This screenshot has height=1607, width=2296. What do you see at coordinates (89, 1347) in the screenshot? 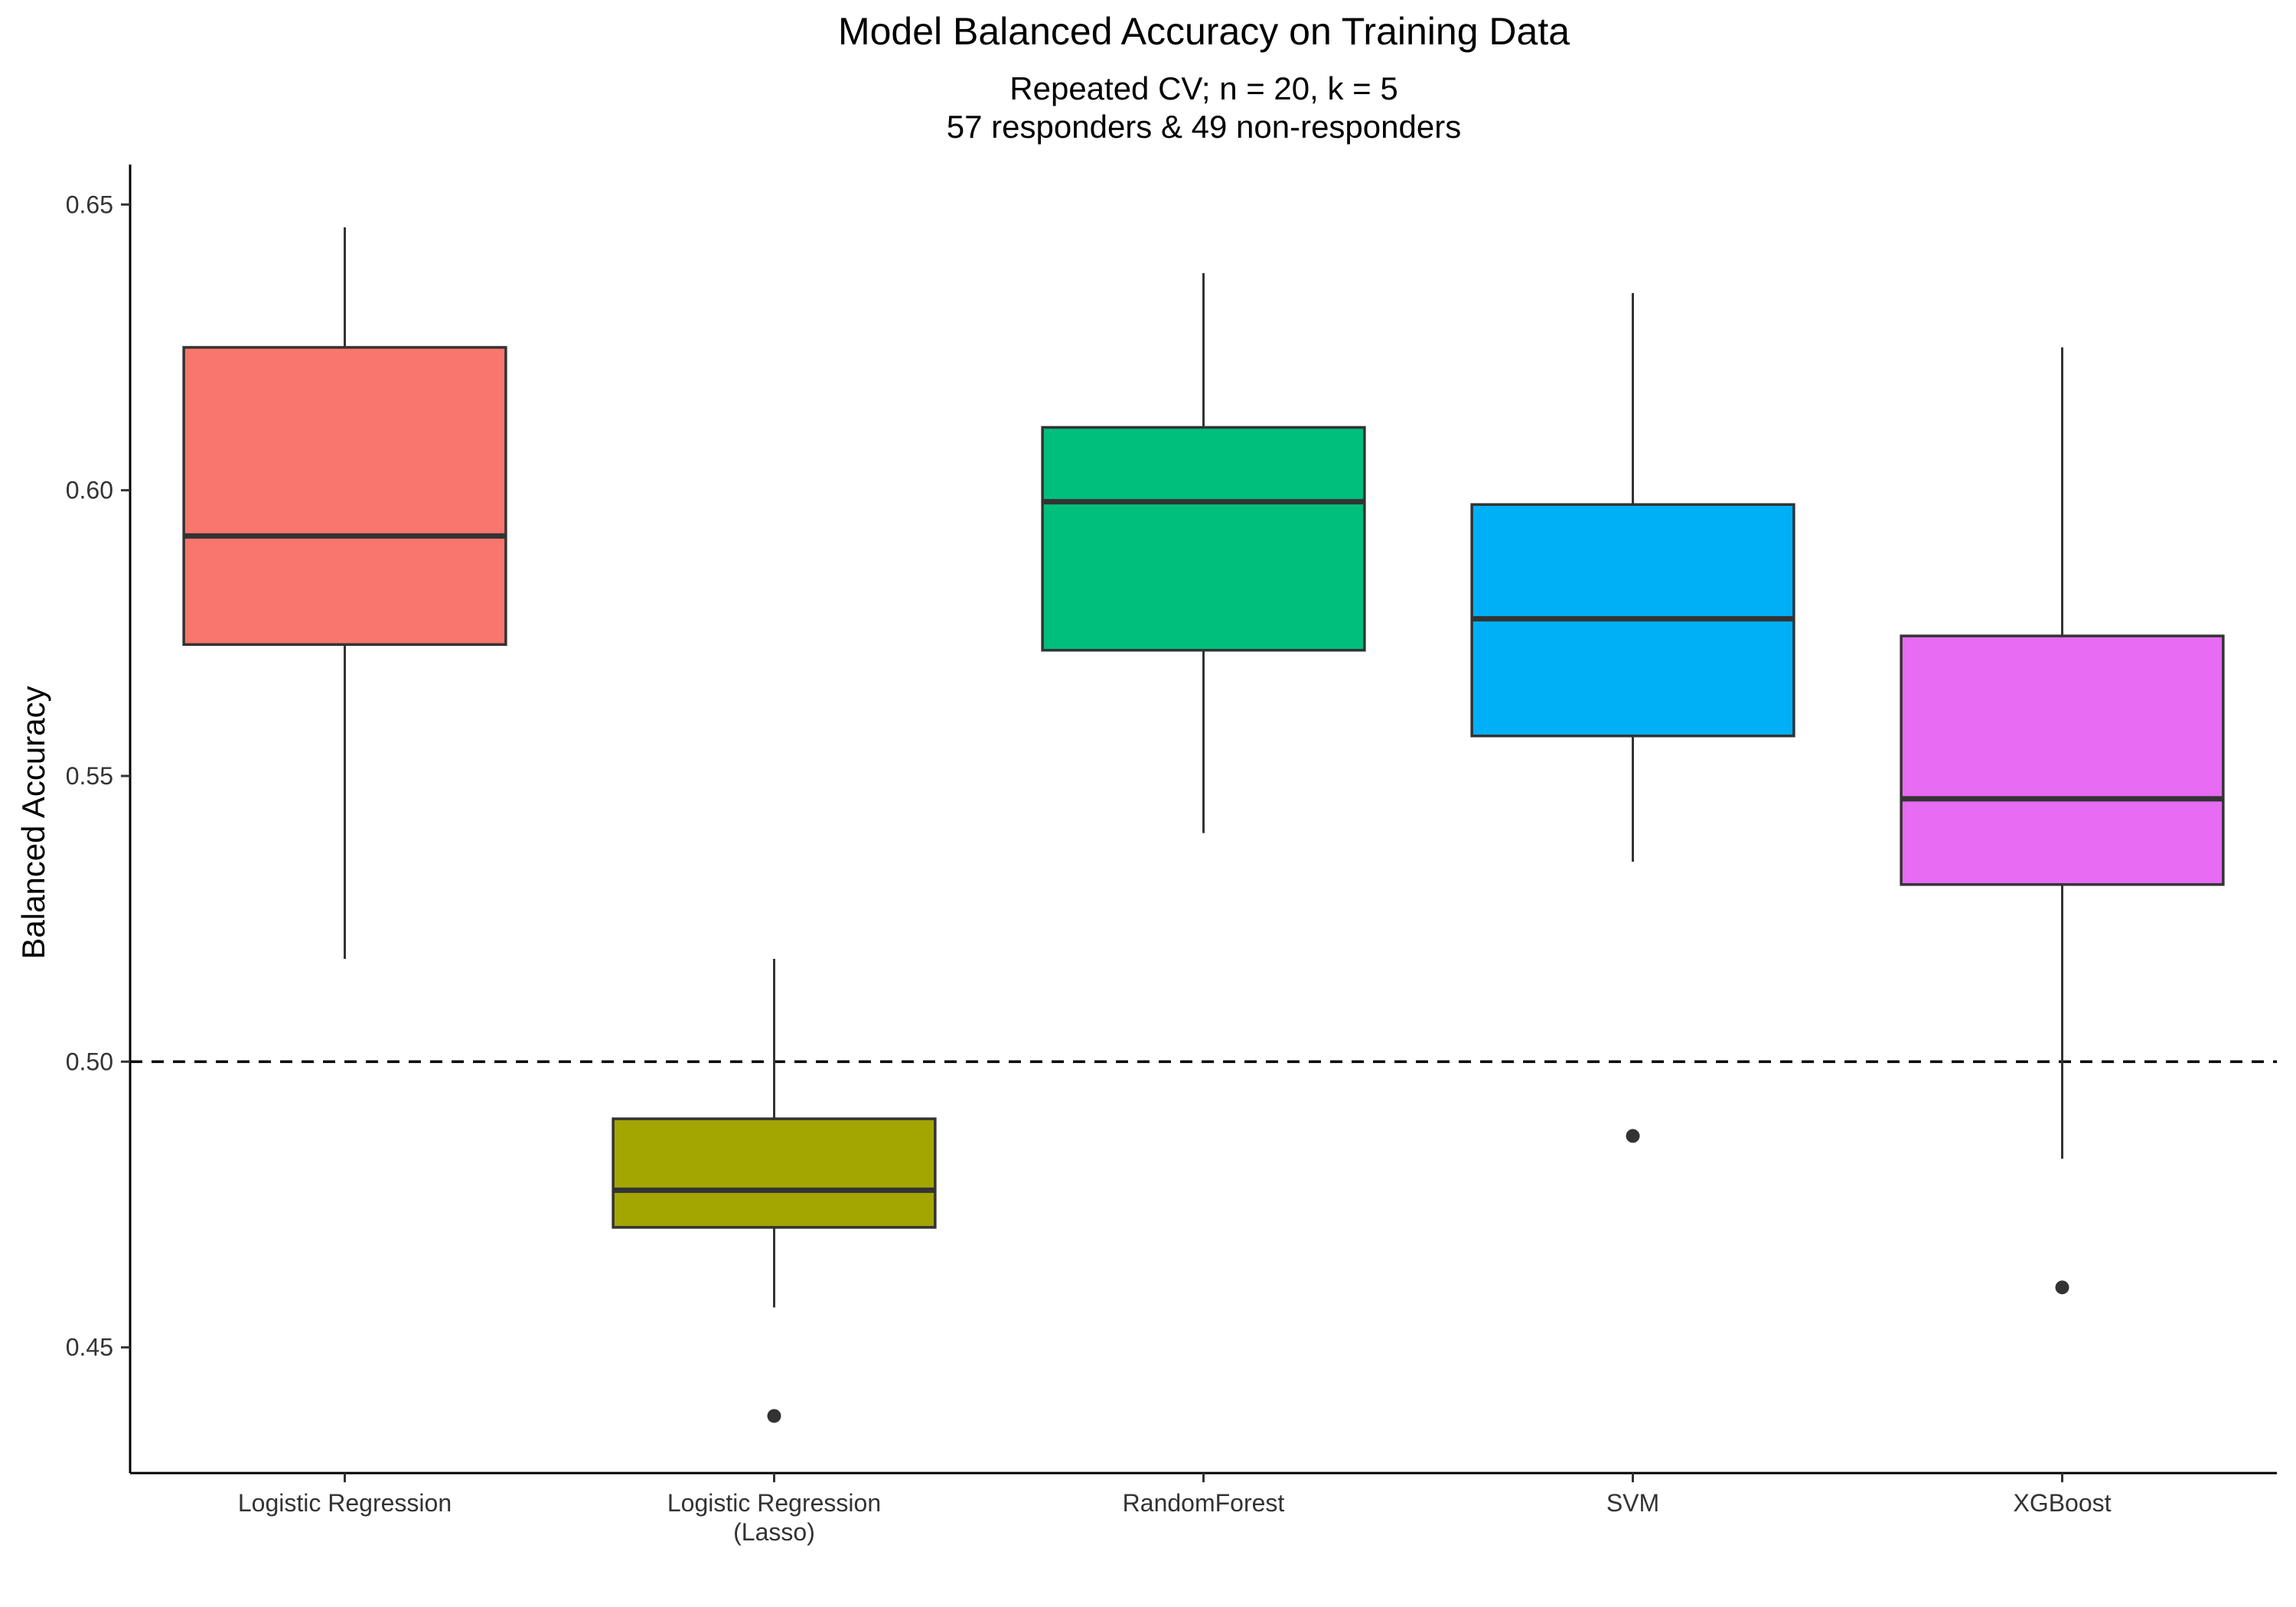
I see `y-tick-label: 0.45` at bounding box center [89, 1347].